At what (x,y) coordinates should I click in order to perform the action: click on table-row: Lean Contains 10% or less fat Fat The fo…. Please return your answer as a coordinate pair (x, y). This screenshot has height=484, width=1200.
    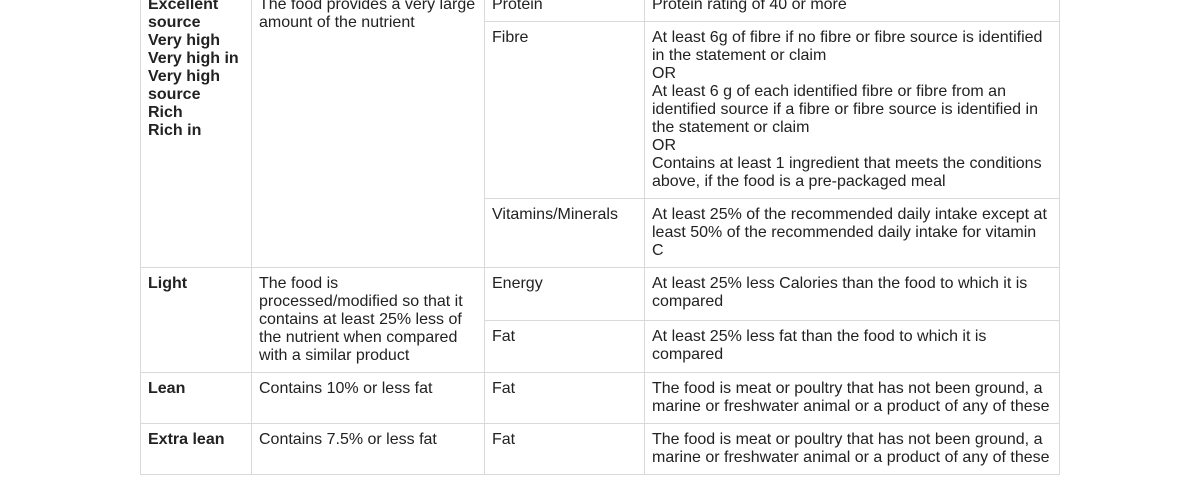
    Looking at the image, I should click on (600, 398).